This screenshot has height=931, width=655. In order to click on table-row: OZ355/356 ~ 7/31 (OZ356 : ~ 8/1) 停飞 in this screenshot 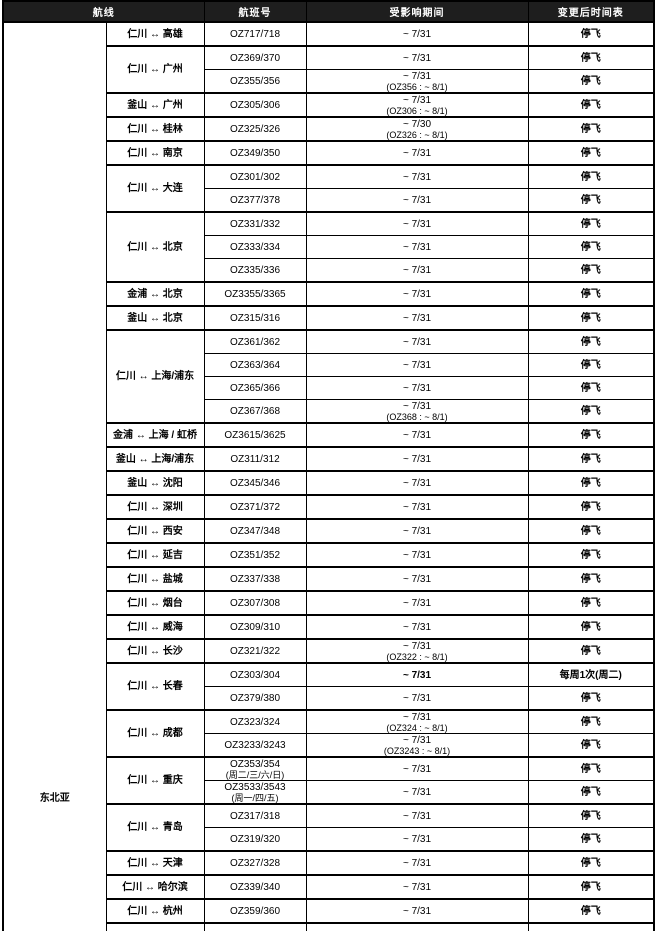, I will do `click(329, 81)`.